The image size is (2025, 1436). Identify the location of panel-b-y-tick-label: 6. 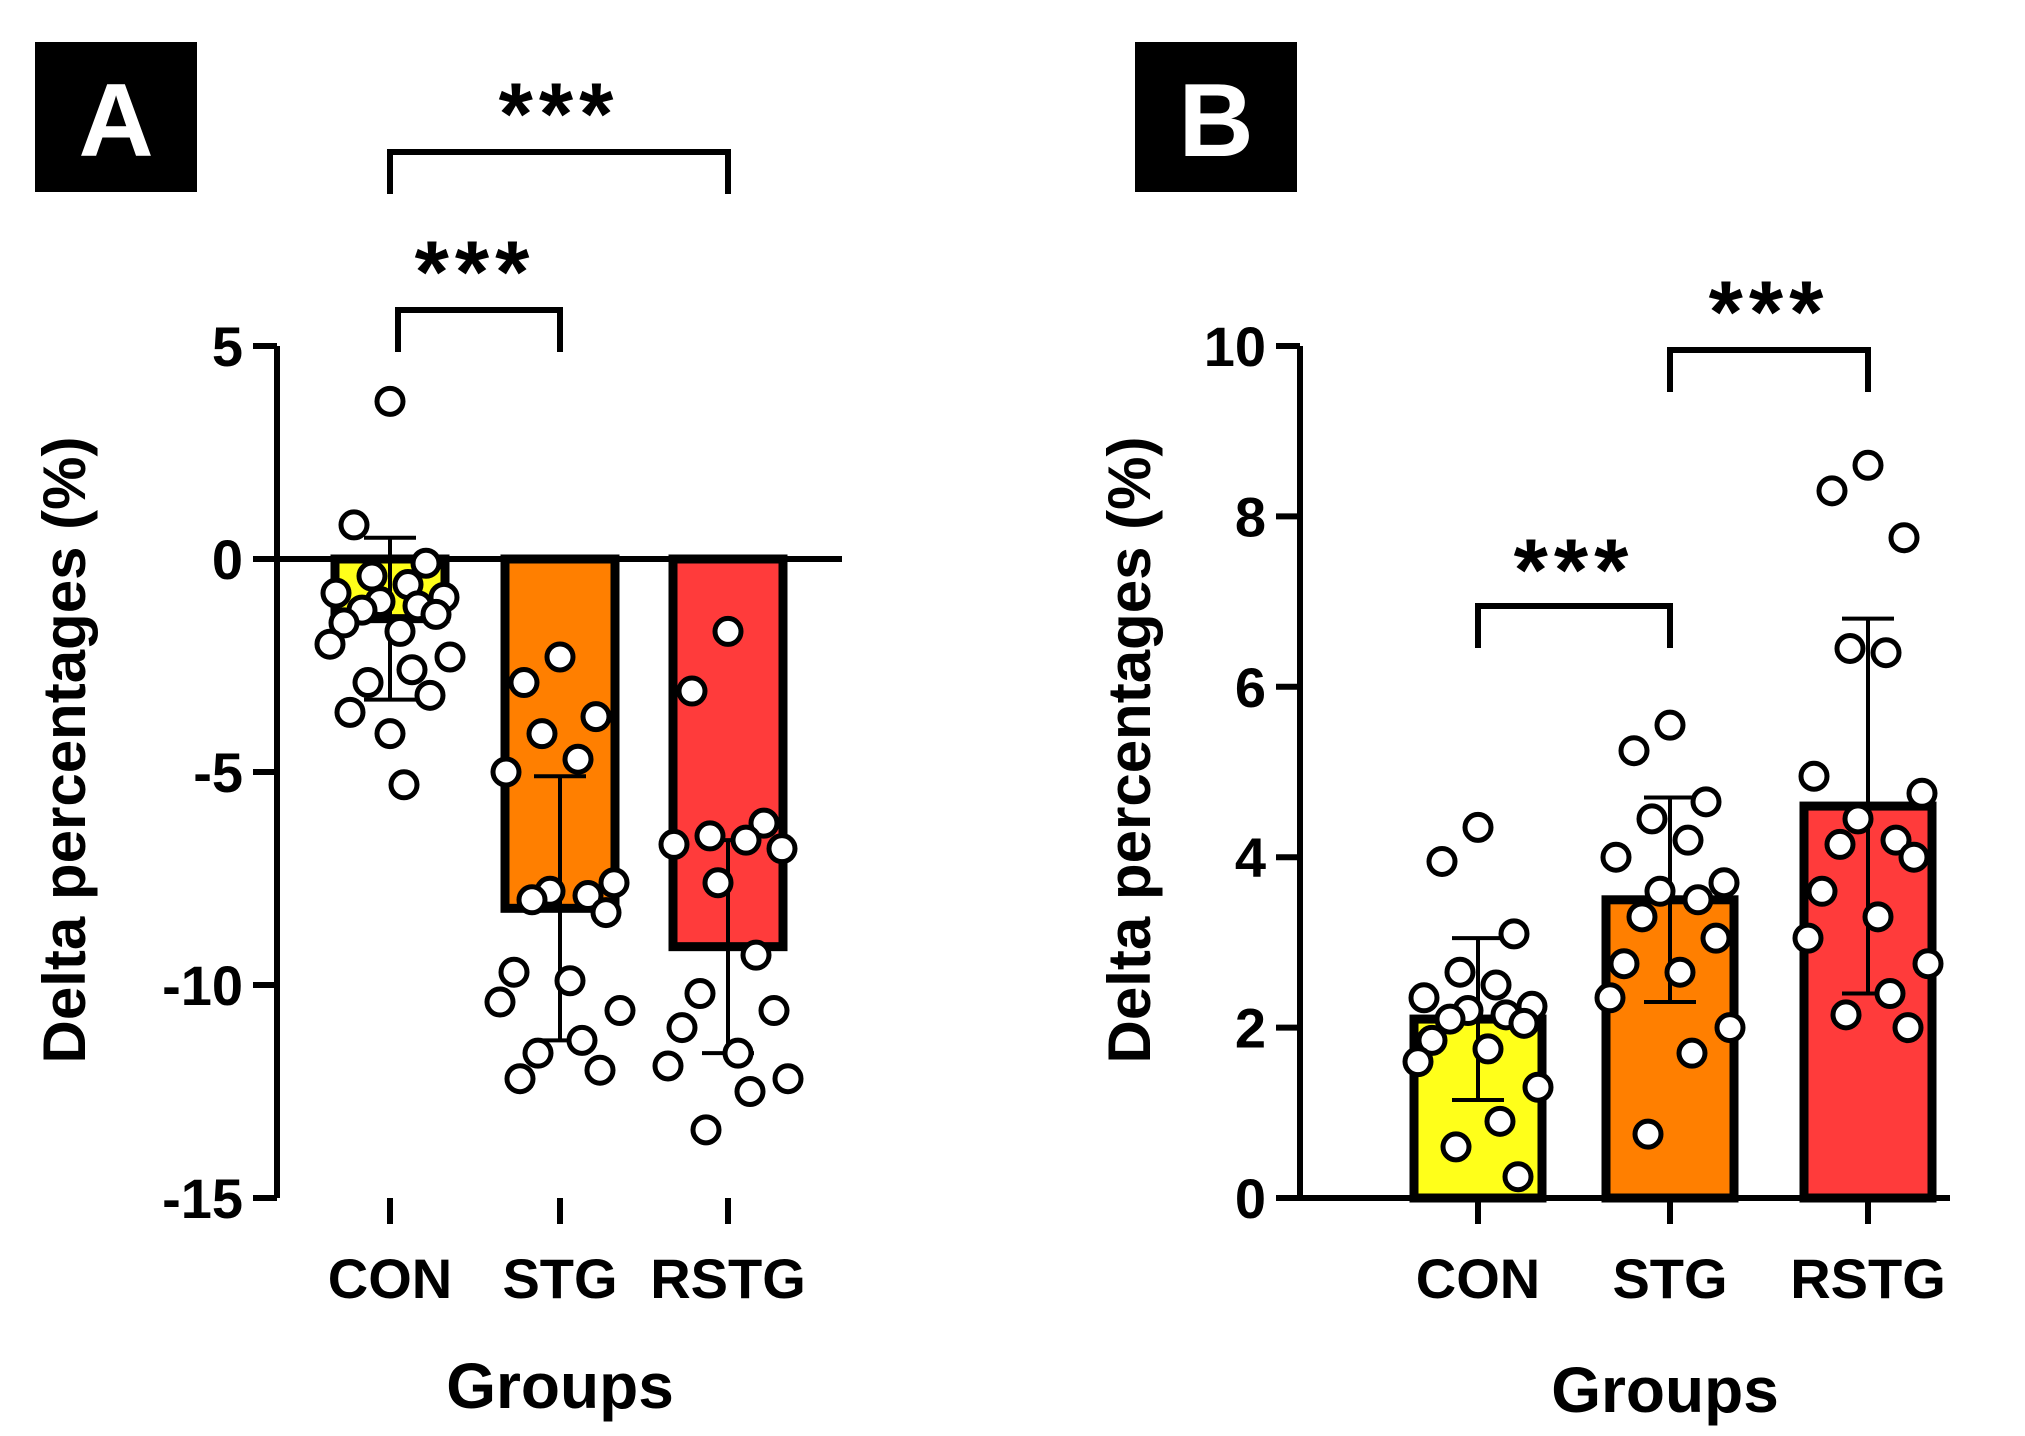
(1250, 687).